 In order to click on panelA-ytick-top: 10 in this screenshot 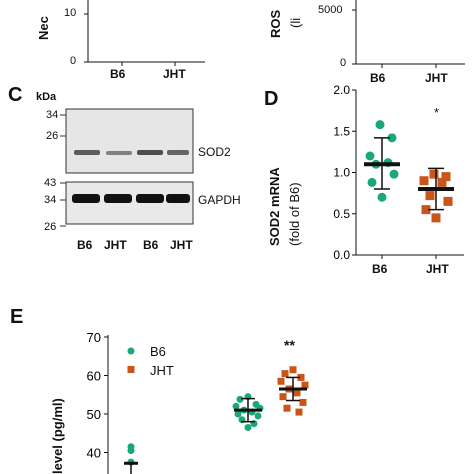, I will do `click(70, 13)`.